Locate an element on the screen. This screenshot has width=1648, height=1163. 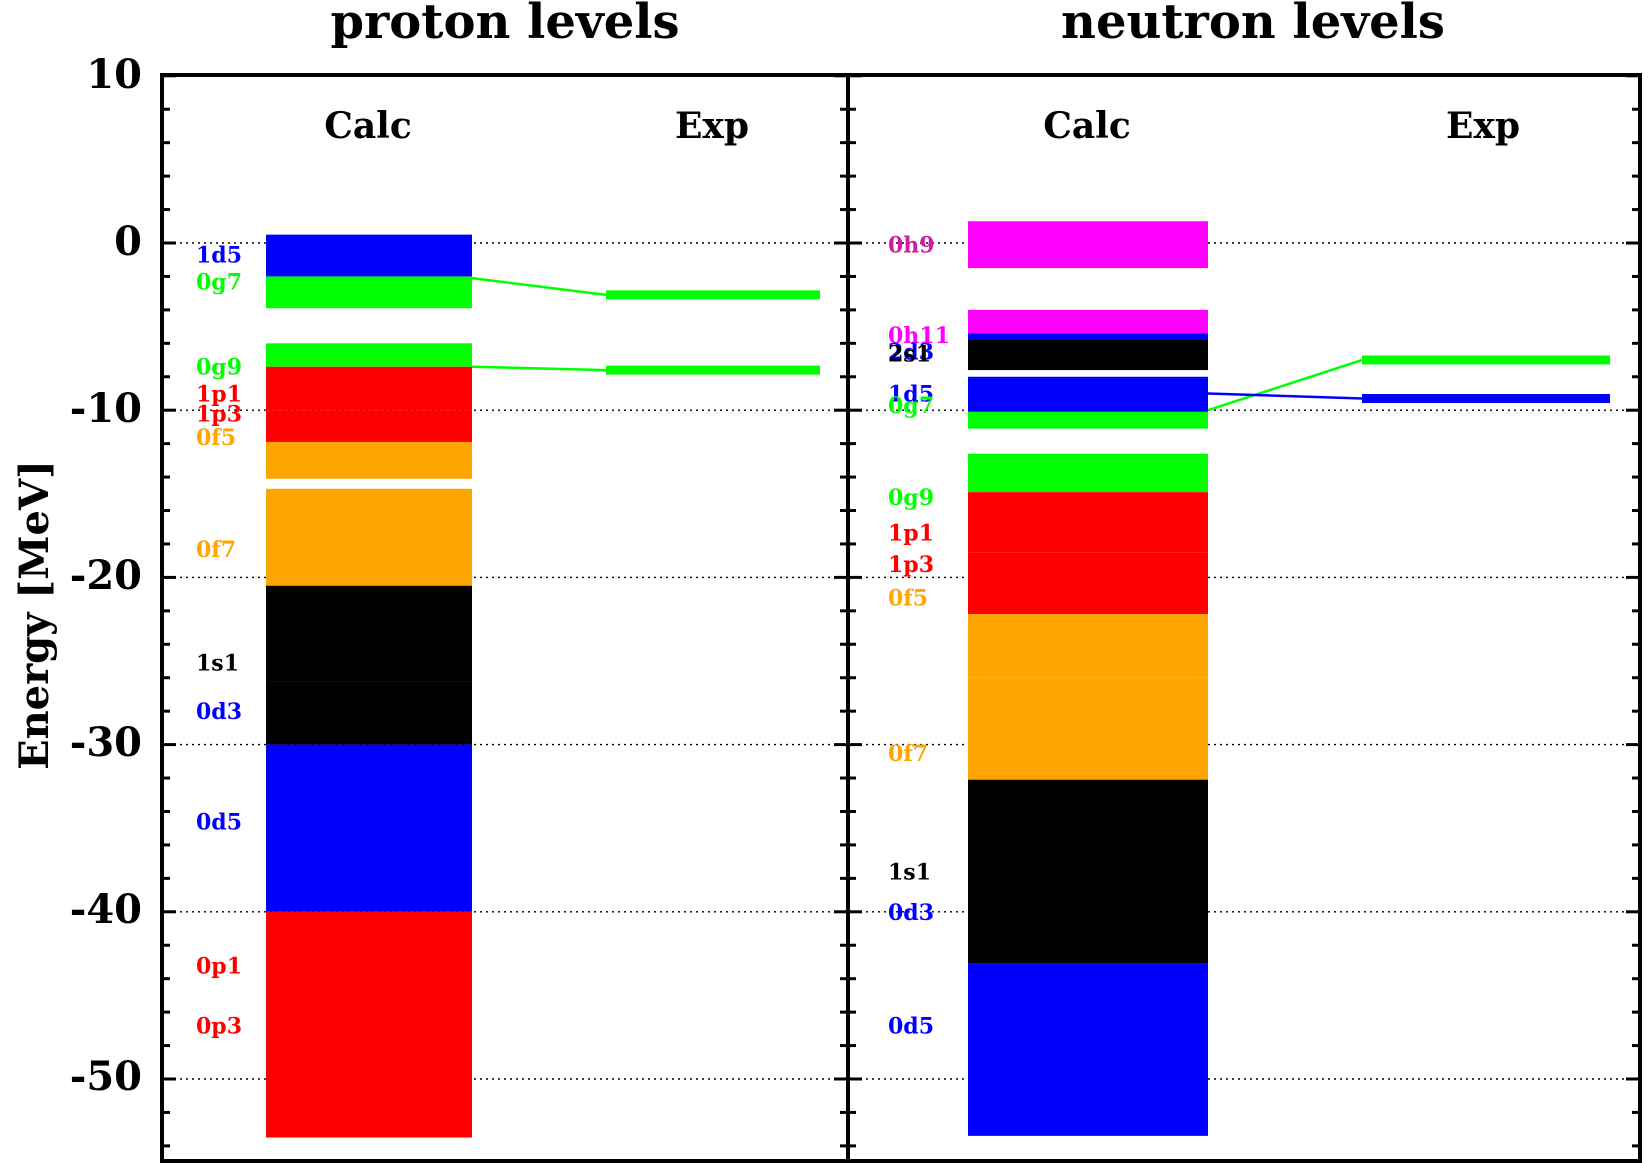
y-tick-label: -20 is located at coordinates (106, 575).